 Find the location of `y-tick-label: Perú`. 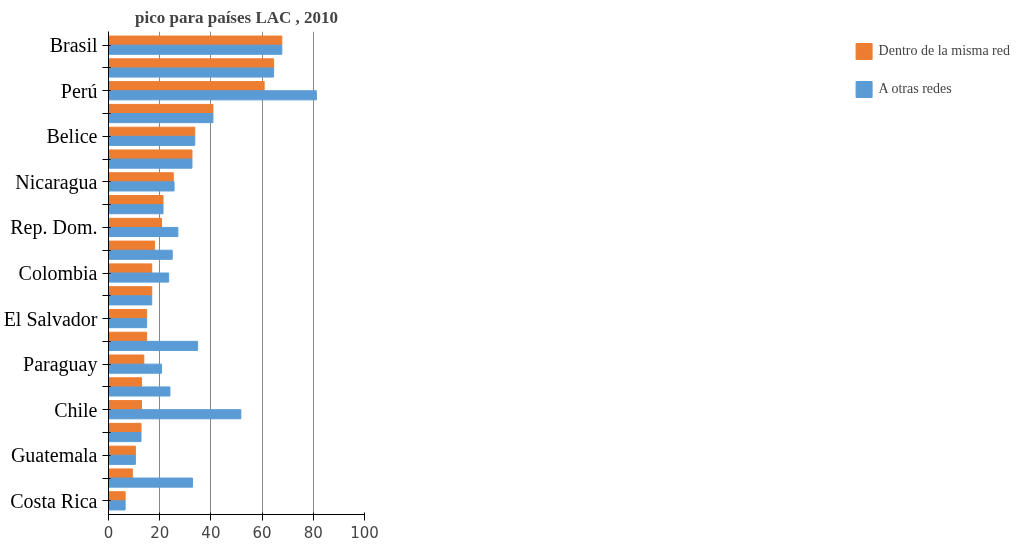

y-tick-label: Perú is located at coordinates (79, 90).